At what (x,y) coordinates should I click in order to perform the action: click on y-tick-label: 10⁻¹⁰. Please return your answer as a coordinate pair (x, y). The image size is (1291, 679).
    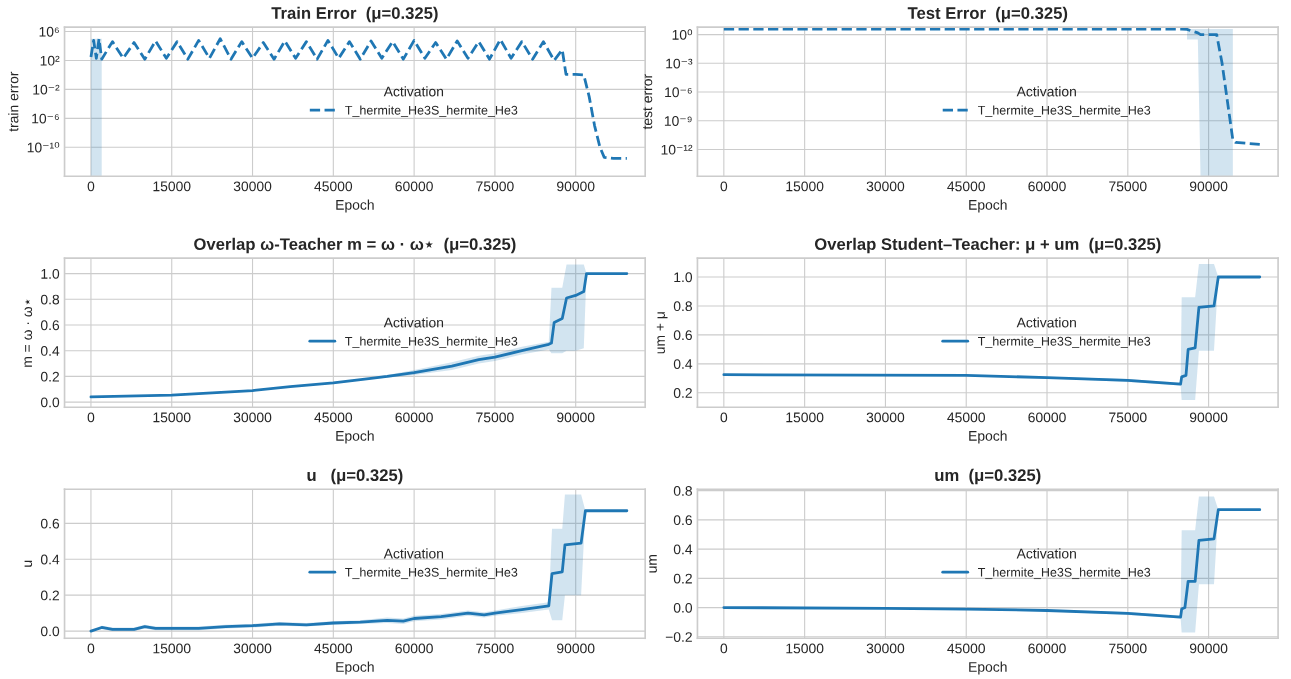
    Looking at the image, I should click on (43, 147).